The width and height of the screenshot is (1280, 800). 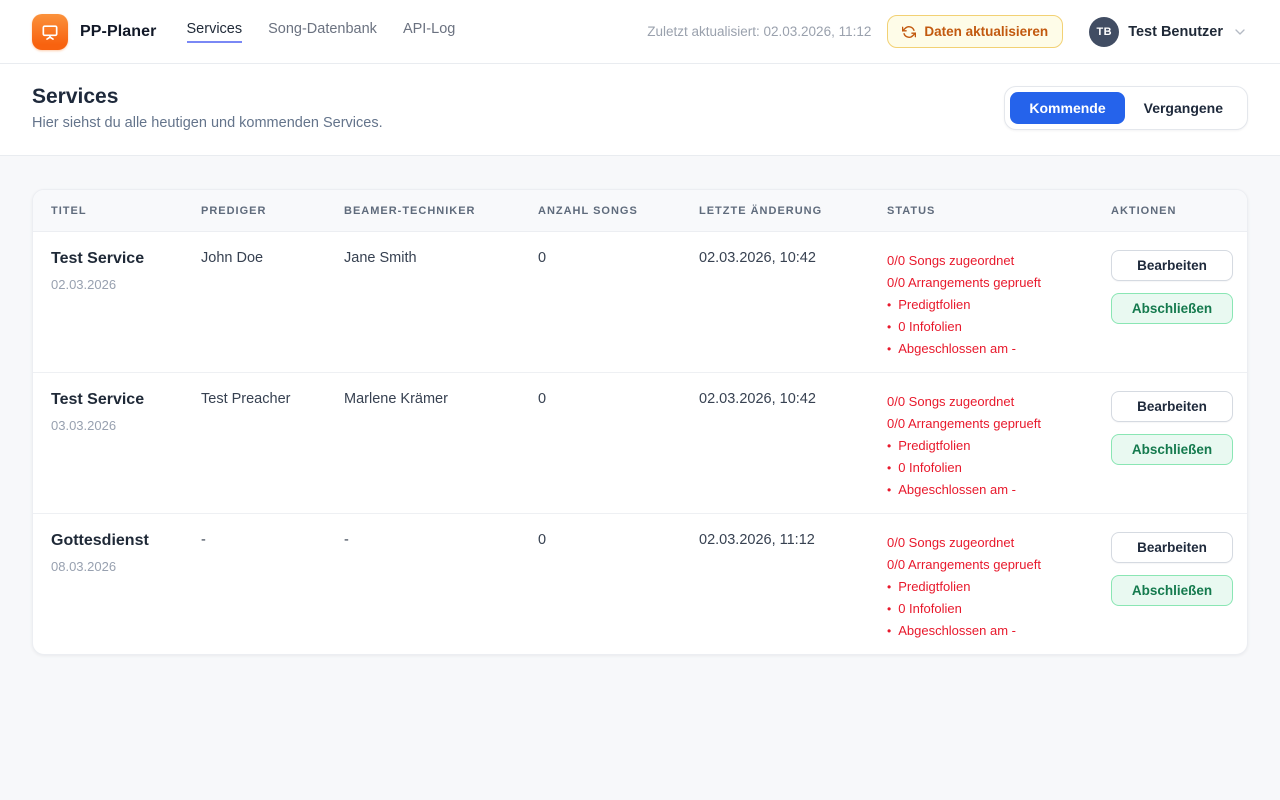 I want to click on title-cell: Gottesdienst 08.03.2026, so click(x=108, y=584).